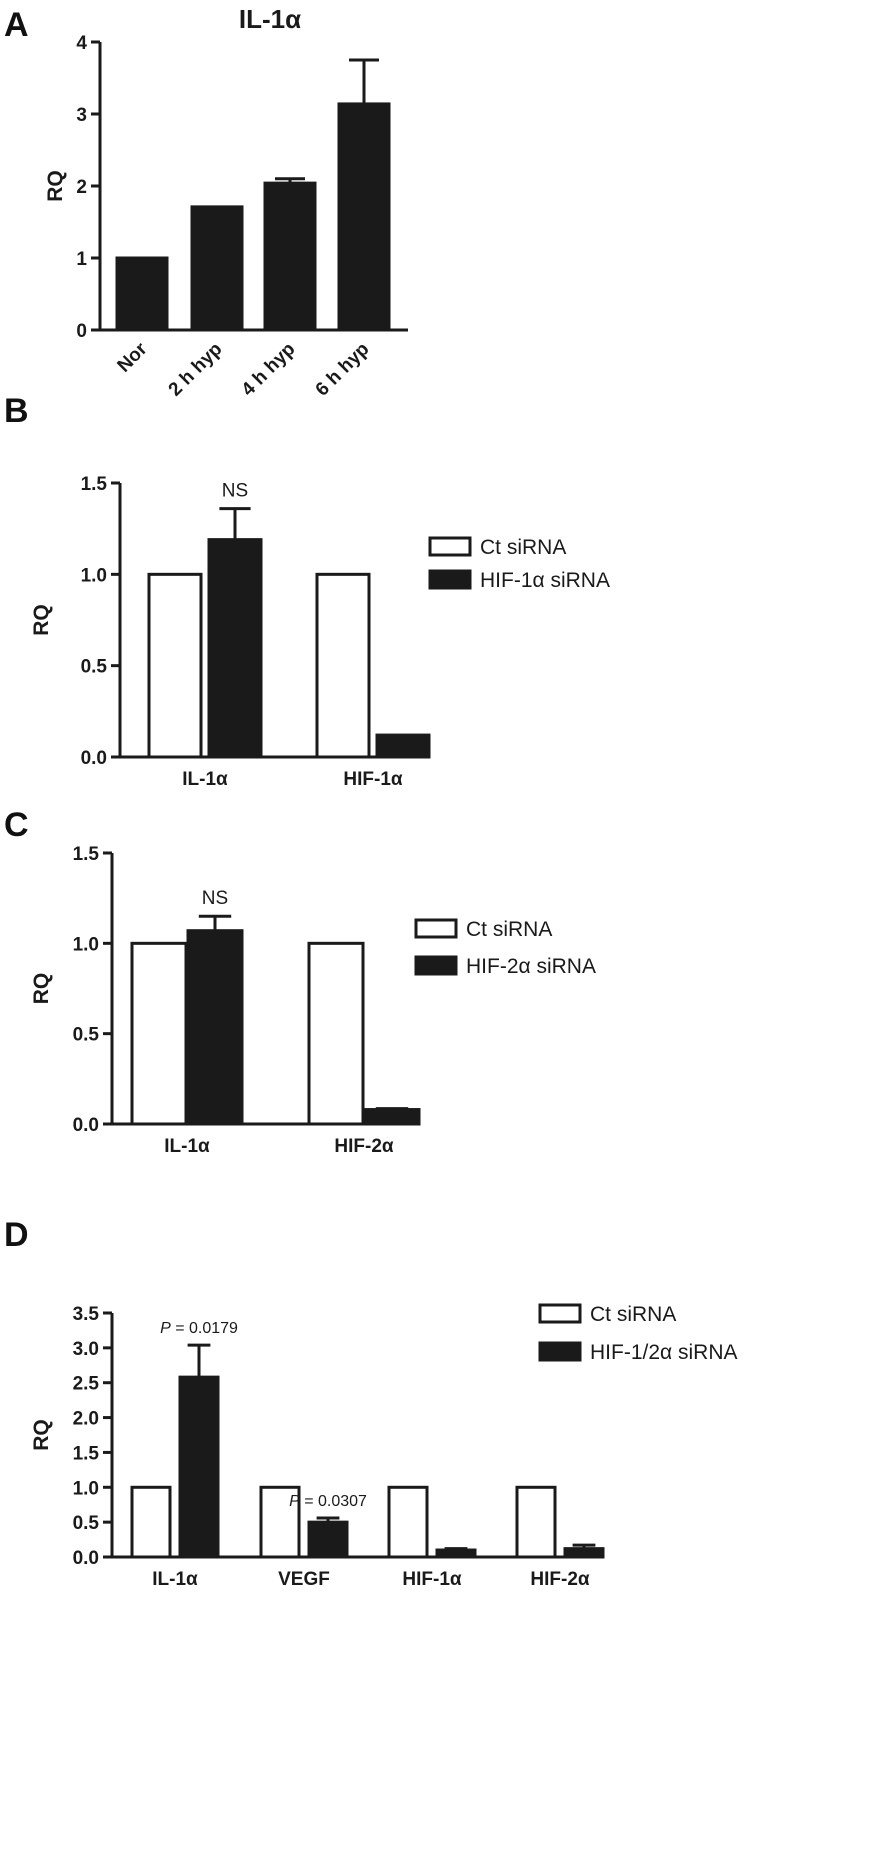 This screenshot has width=892, height=1865. I want to click on chart-b-category-label: IL-1α, so click(205, 779).